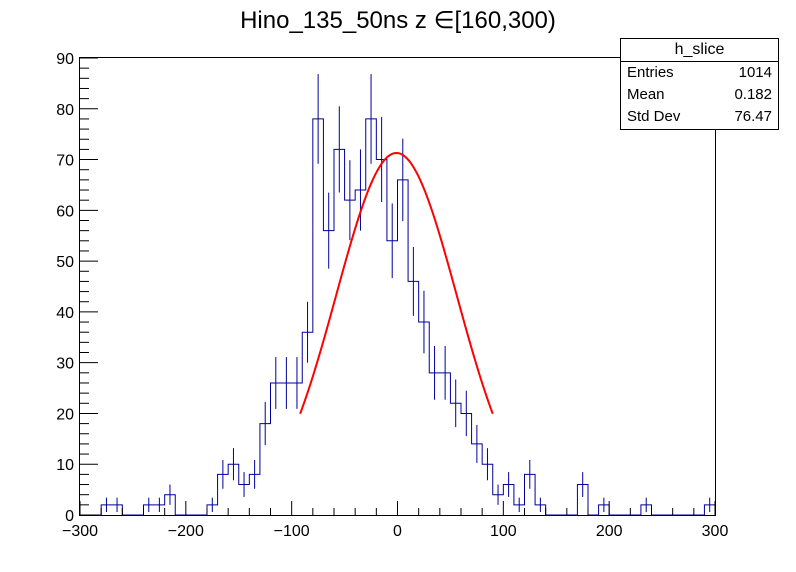 The image size is (796, 572). What do you see at coordinates (753, 116) in the screenshot?
I see `stats-stddev-value: 76.47` at bounding box center [753, 116].